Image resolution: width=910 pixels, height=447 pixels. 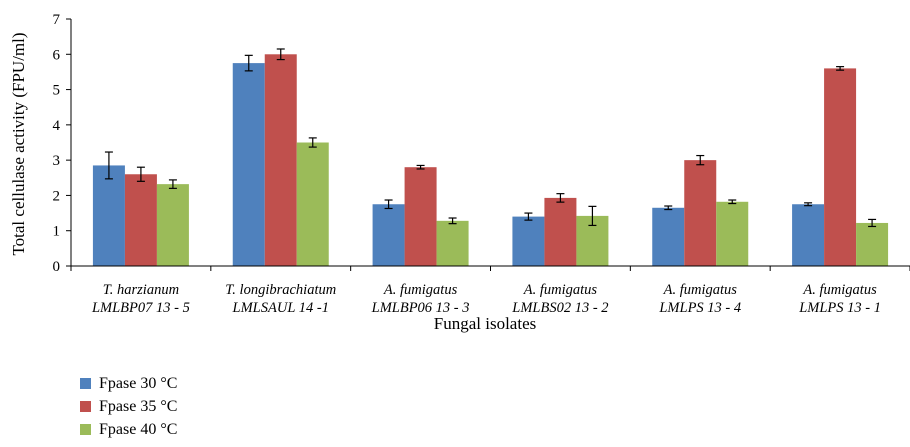 I want to click on y-tick-label: 7, so click(x=57, y=20).